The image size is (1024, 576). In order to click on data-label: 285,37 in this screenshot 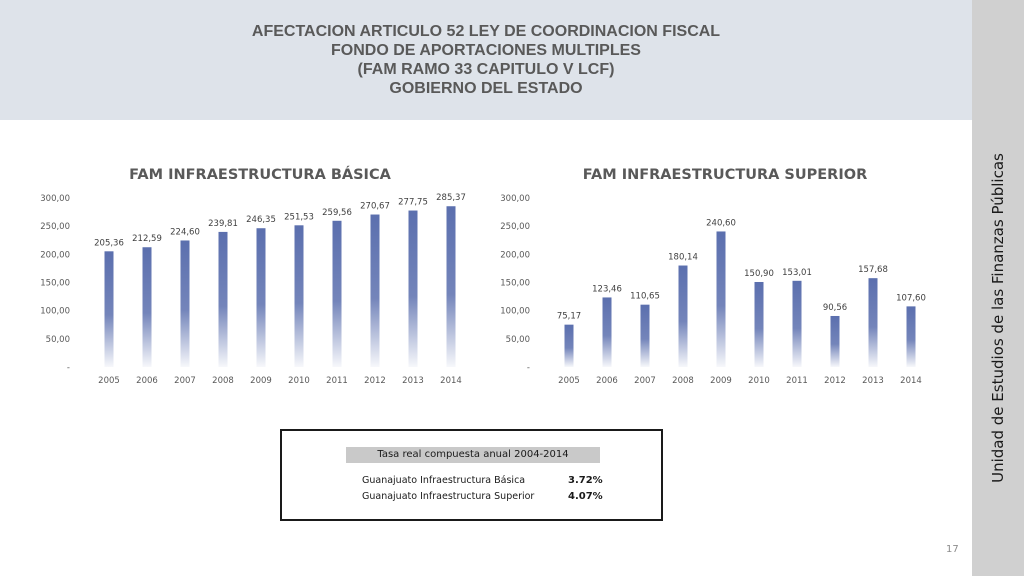, I will do `click(451, 198)`.